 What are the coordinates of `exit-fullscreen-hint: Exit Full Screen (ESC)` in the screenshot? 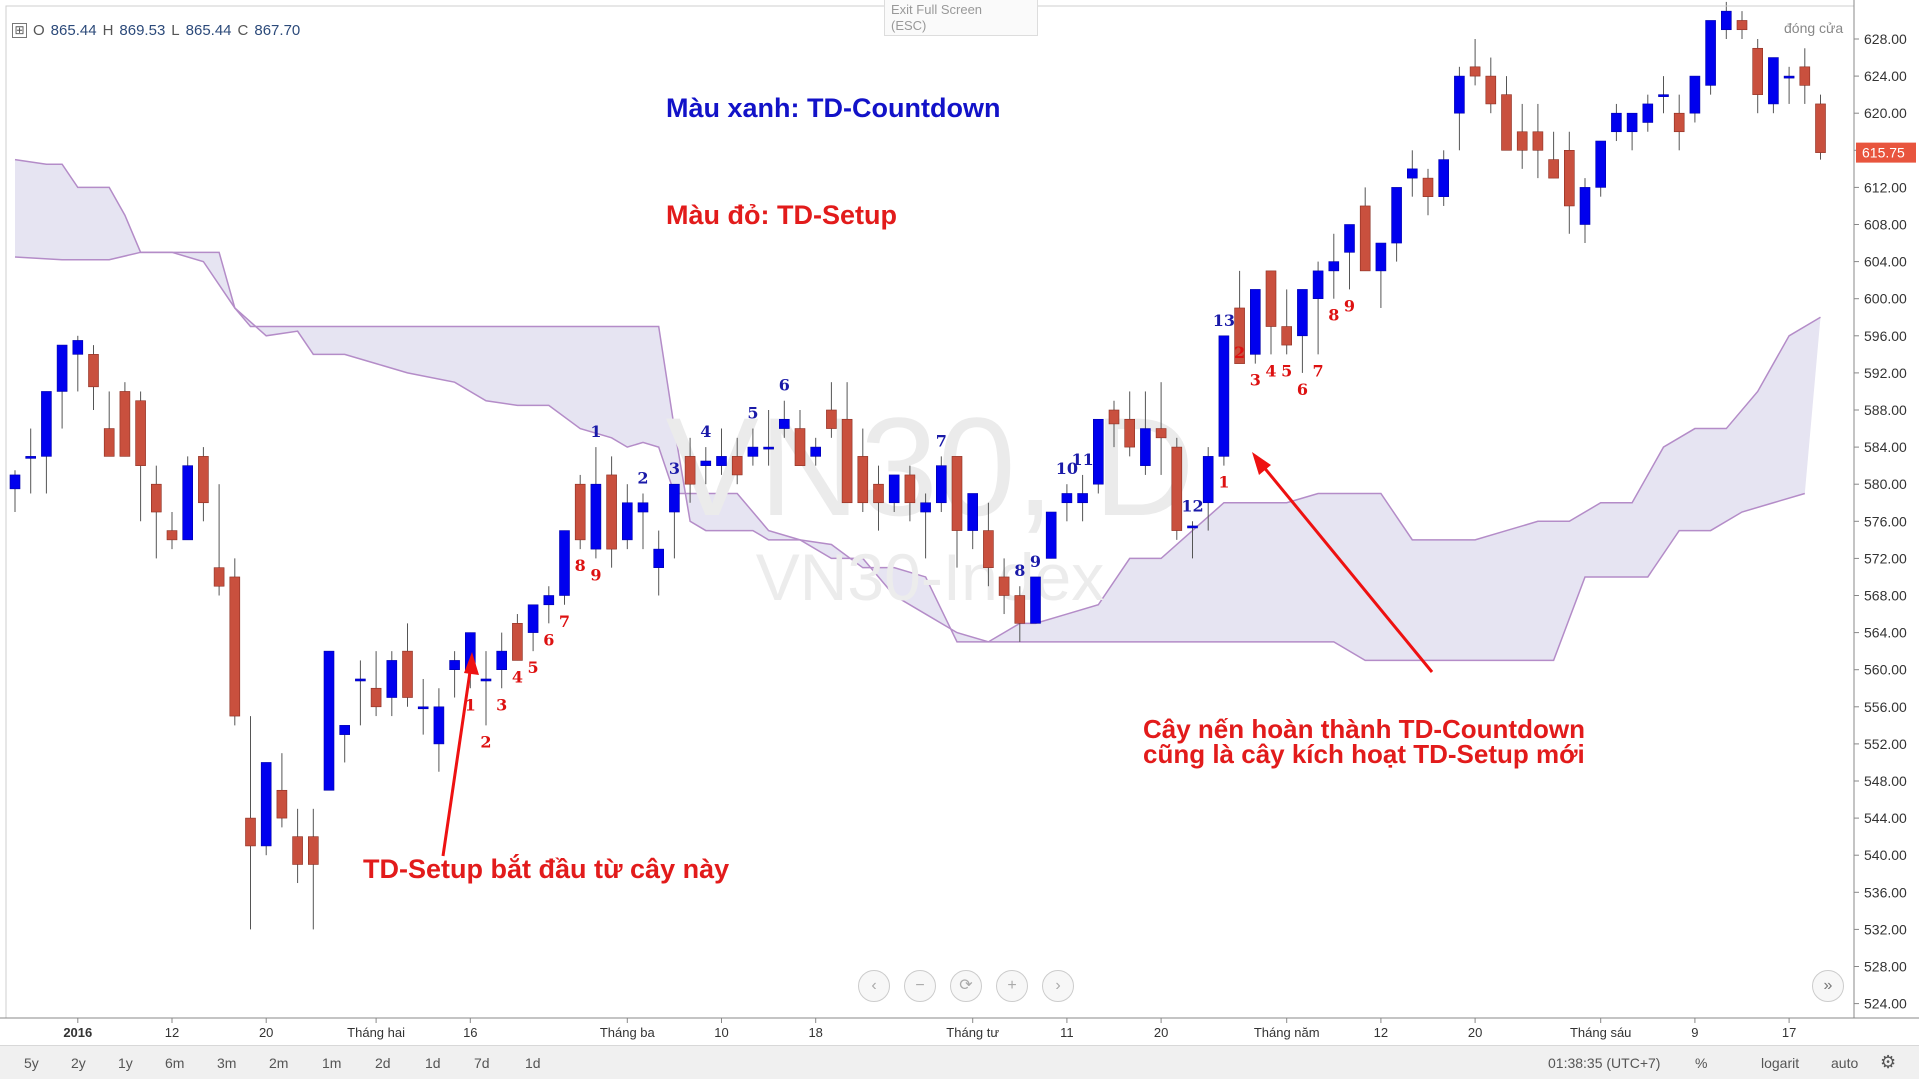 It's located at (961, 18).